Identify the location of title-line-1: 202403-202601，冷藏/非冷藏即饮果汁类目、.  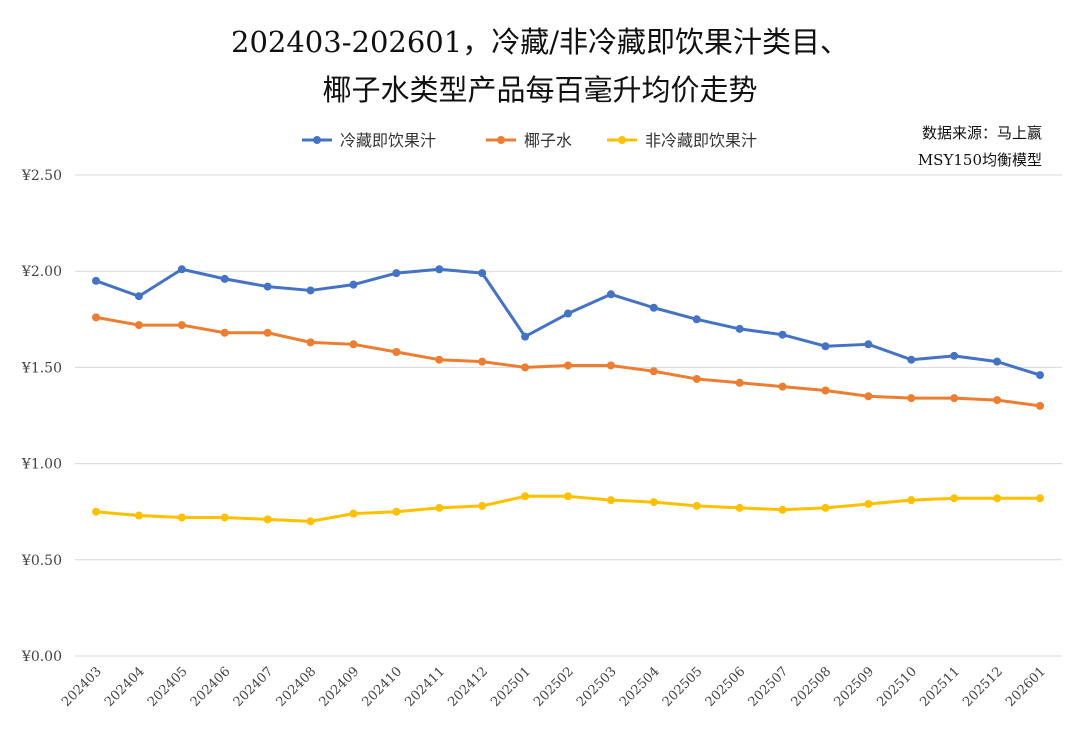
(540, 42).